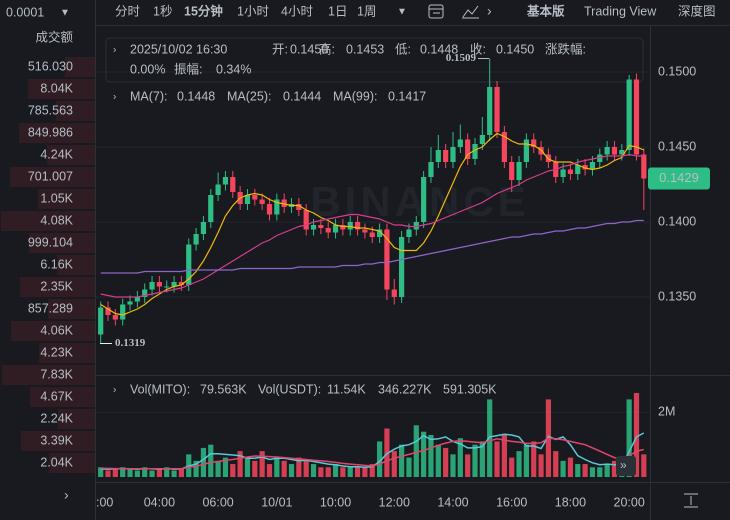 This screenshot has width=730, height=520. I want to click on info-label: 低:, so click(403, 49).